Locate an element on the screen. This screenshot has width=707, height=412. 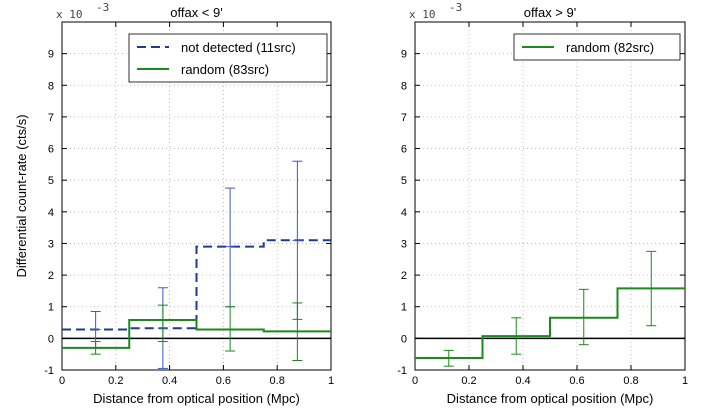
chart-title: offax > 9' is located at coordinates (550, 12).